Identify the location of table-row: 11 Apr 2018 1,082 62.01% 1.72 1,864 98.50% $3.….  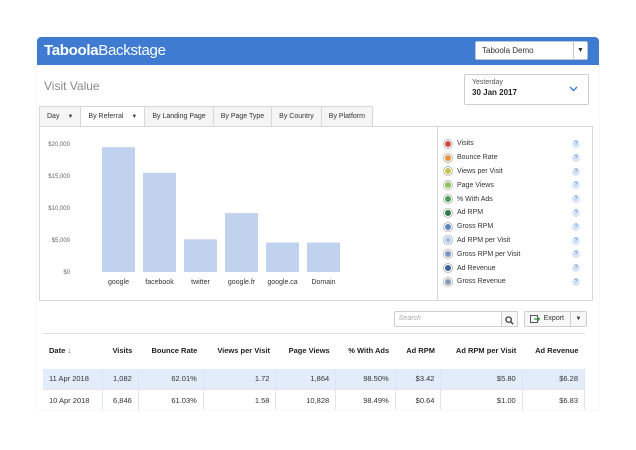
(314, 379).